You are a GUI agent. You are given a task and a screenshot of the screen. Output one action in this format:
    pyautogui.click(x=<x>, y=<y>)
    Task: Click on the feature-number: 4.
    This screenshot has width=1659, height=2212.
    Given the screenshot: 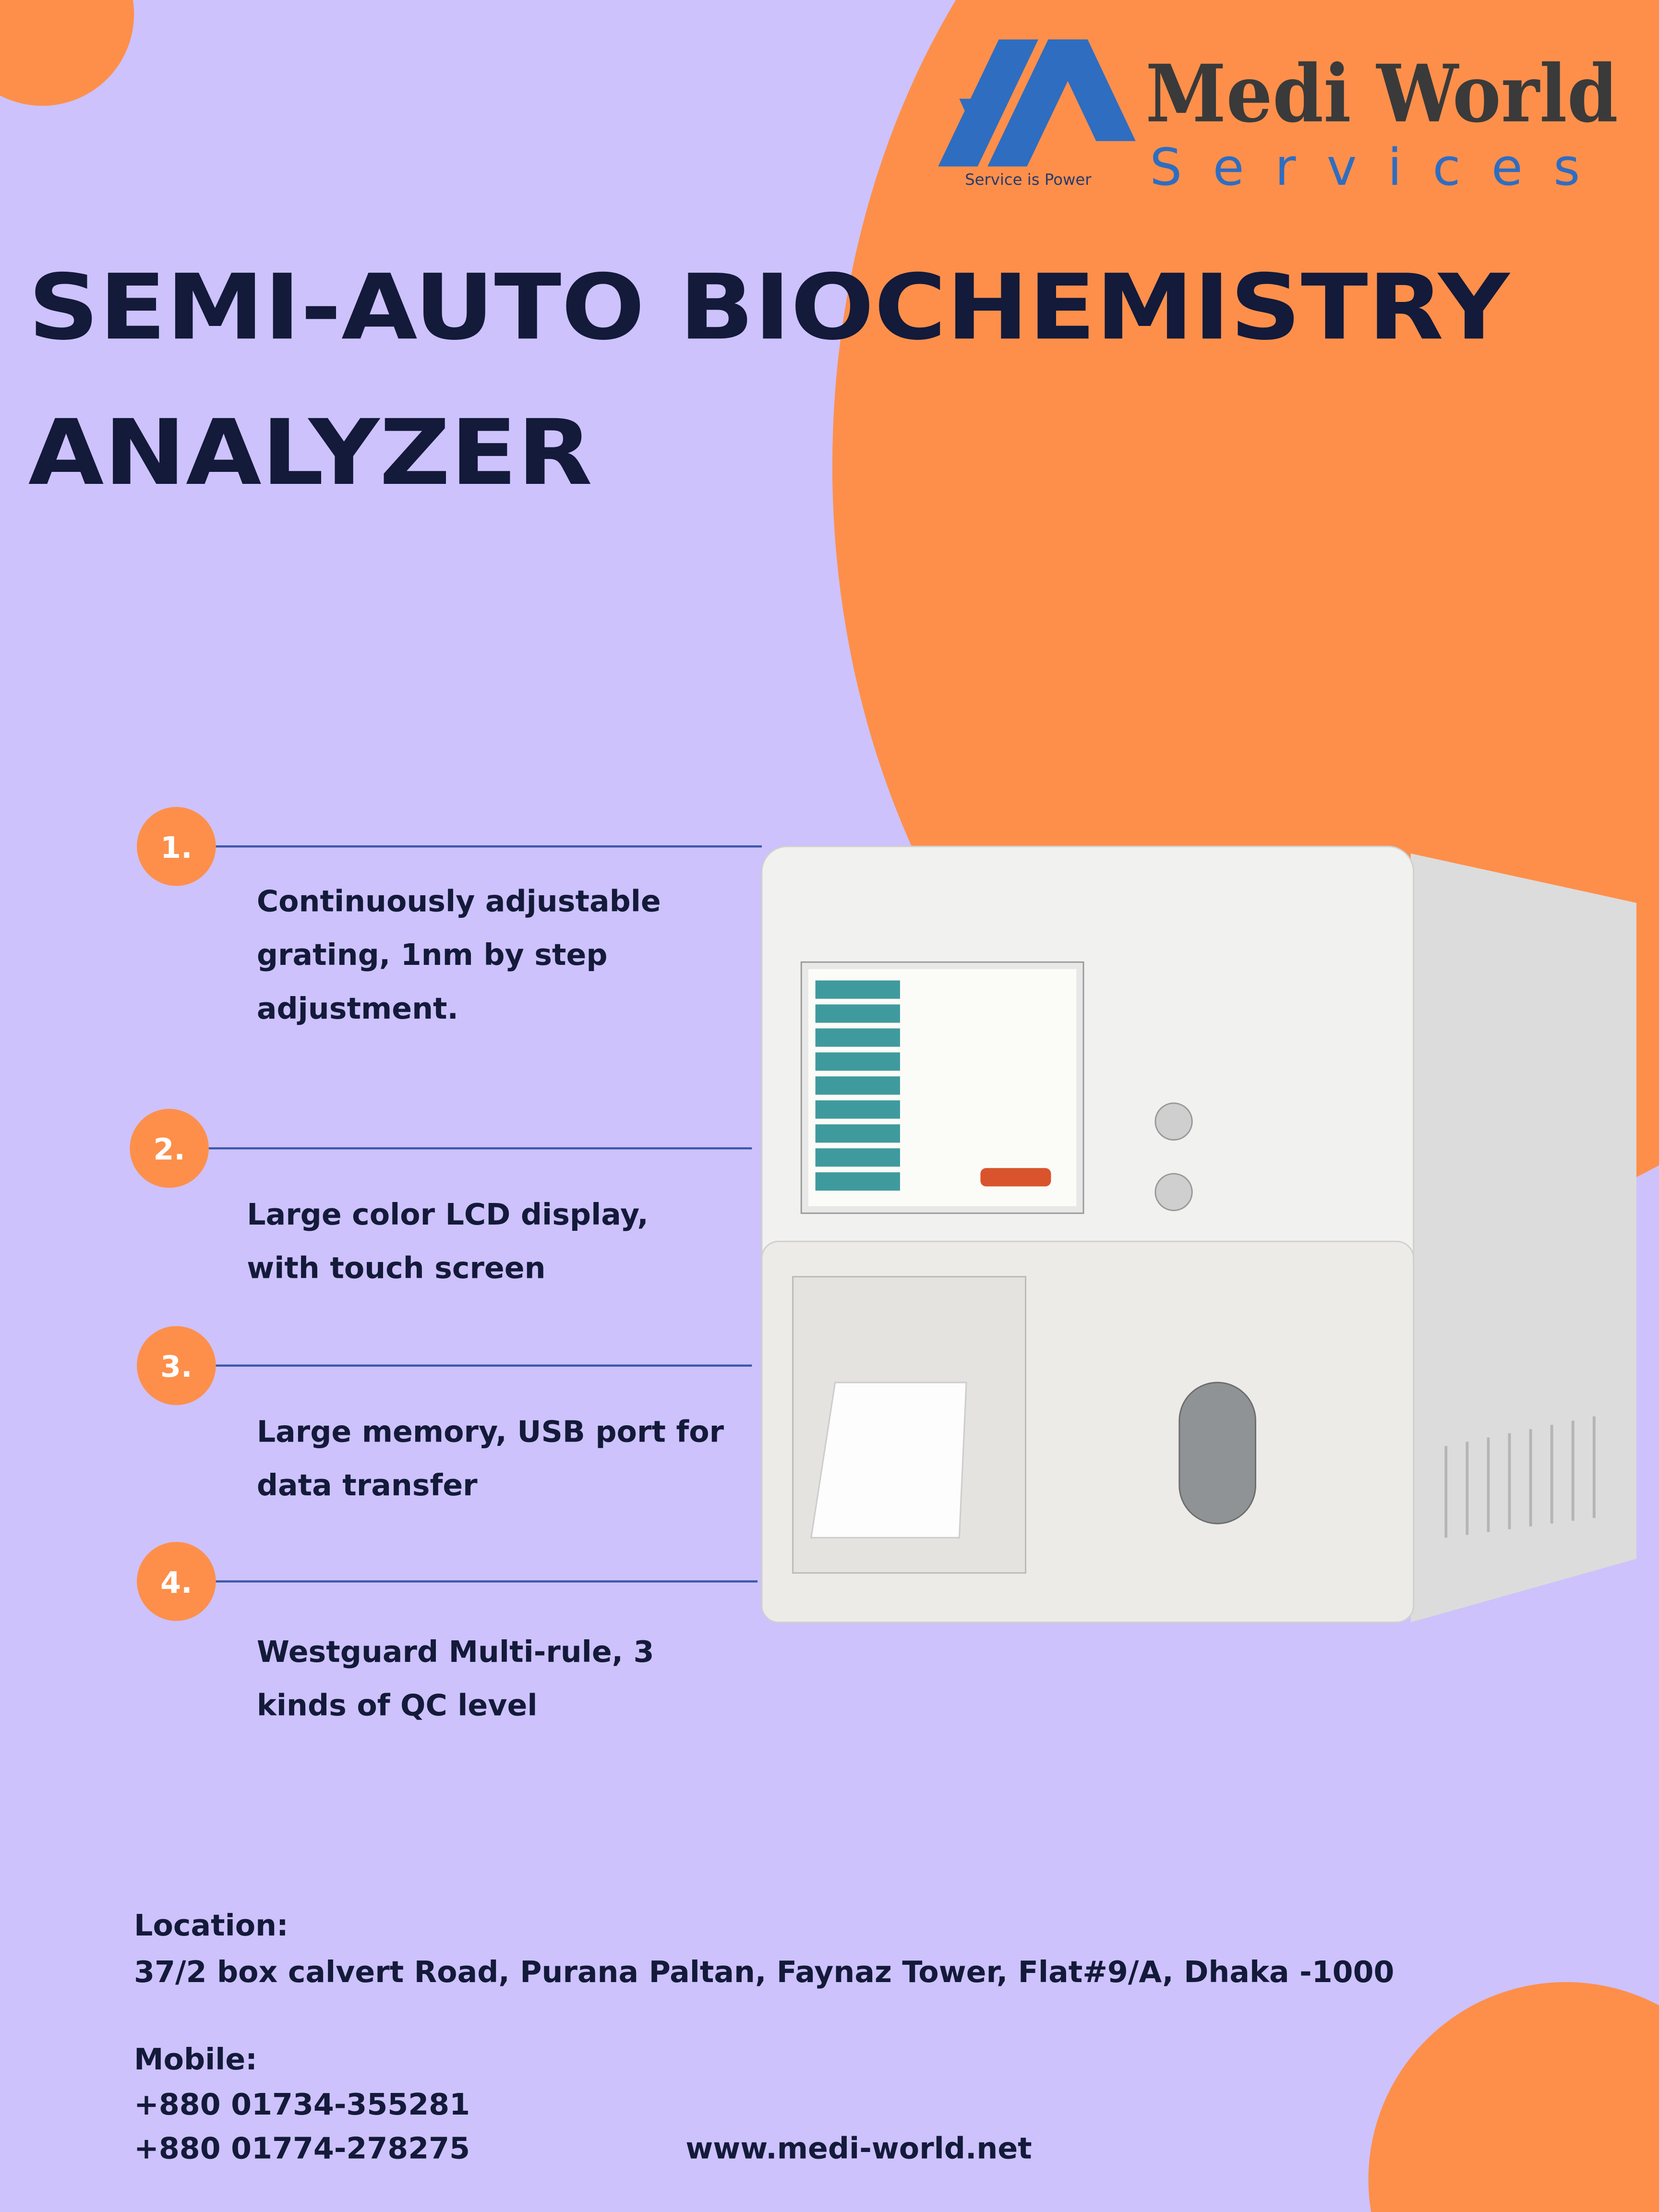 What is the action you would take?
    pyautogui.click(x=176, y=1582)
    